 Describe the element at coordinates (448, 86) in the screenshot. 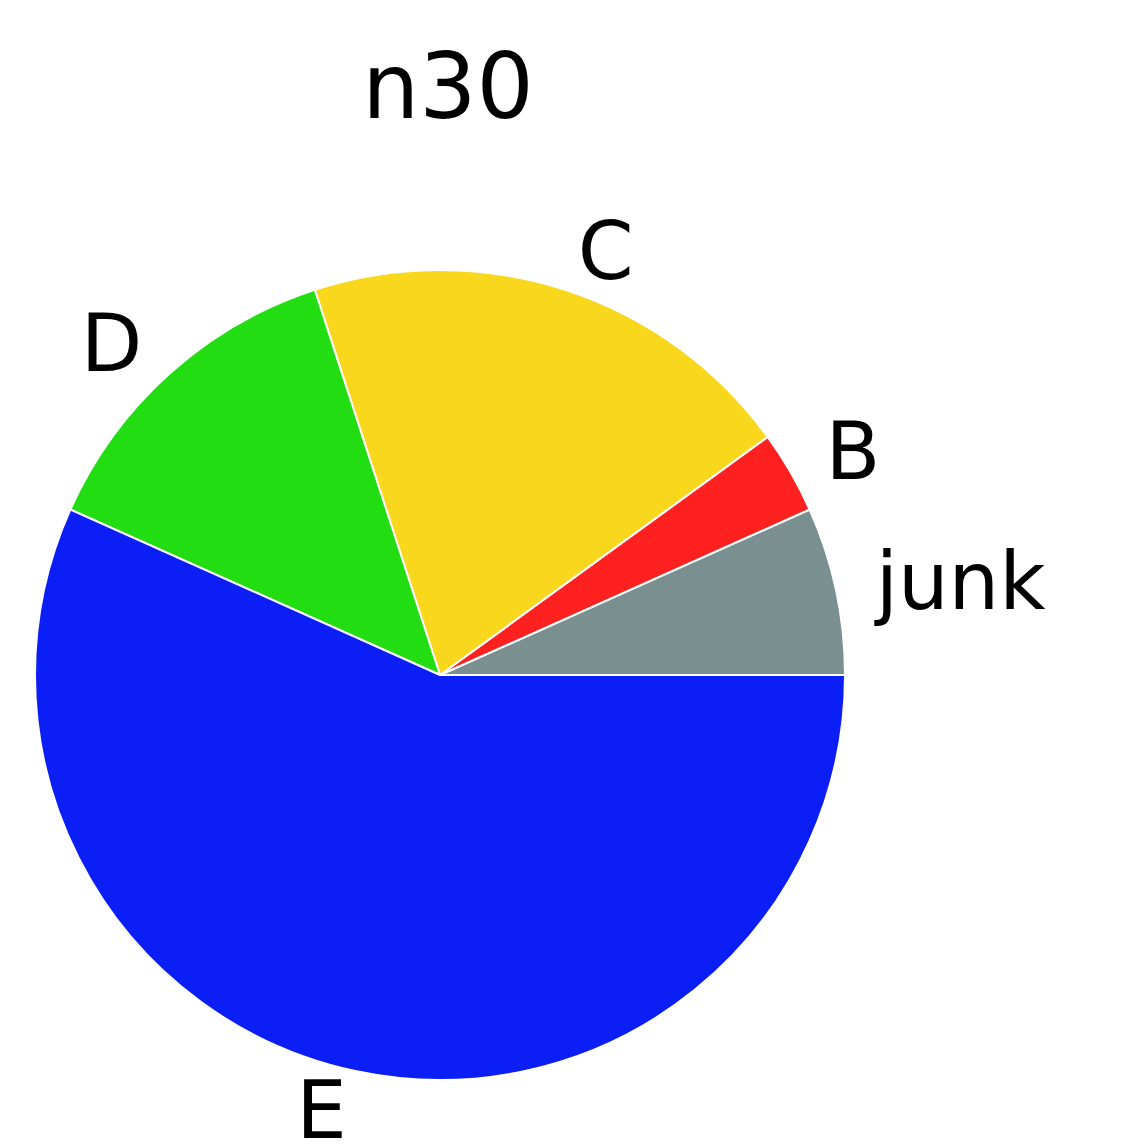

I see `chart-title: n30` at that location.